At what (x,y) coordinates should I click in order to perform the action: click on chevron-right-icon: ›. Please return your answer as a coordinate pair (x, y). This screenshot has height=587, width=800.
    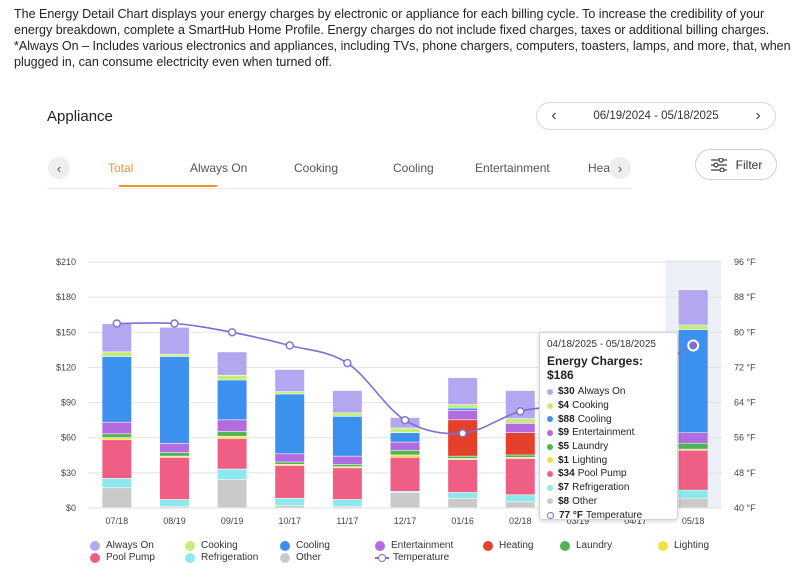
    Looking at the image, I should click on (758, 115).